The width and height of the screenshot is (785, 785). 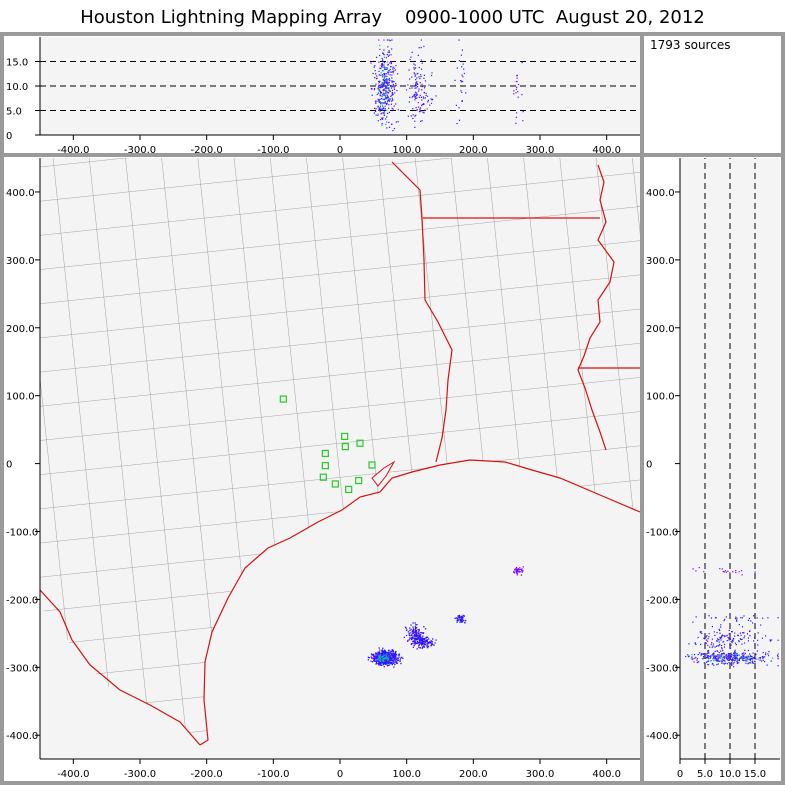 I want to click on source-point-2092, so click(x=462, y=617).